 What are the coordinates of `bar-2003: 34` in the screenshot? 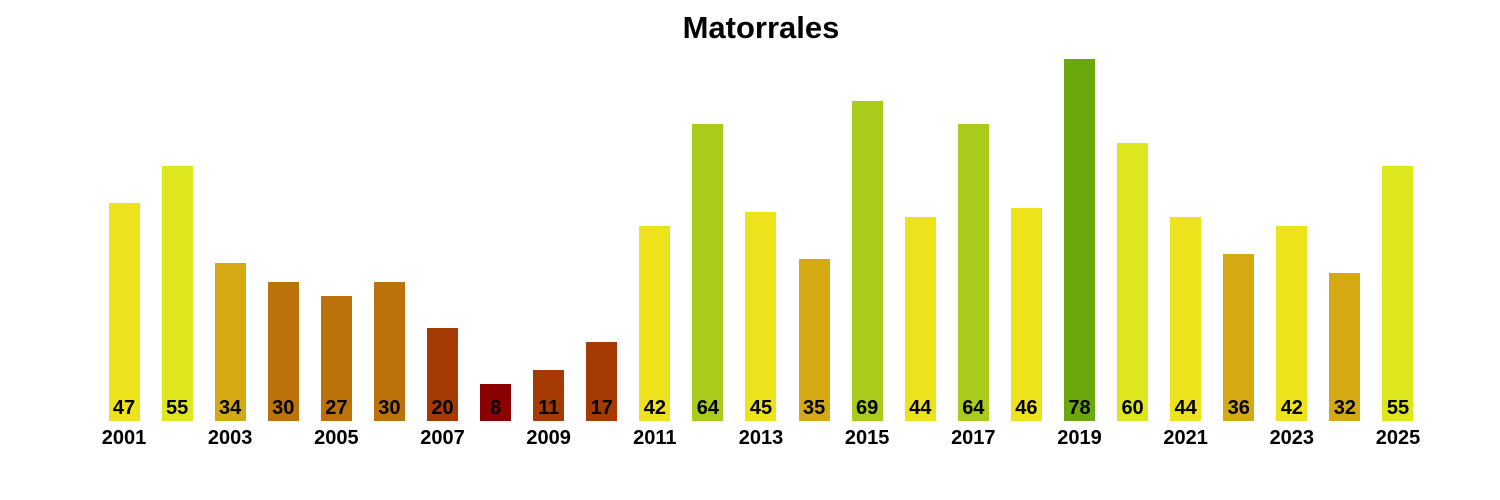 It's located at (230, 342).